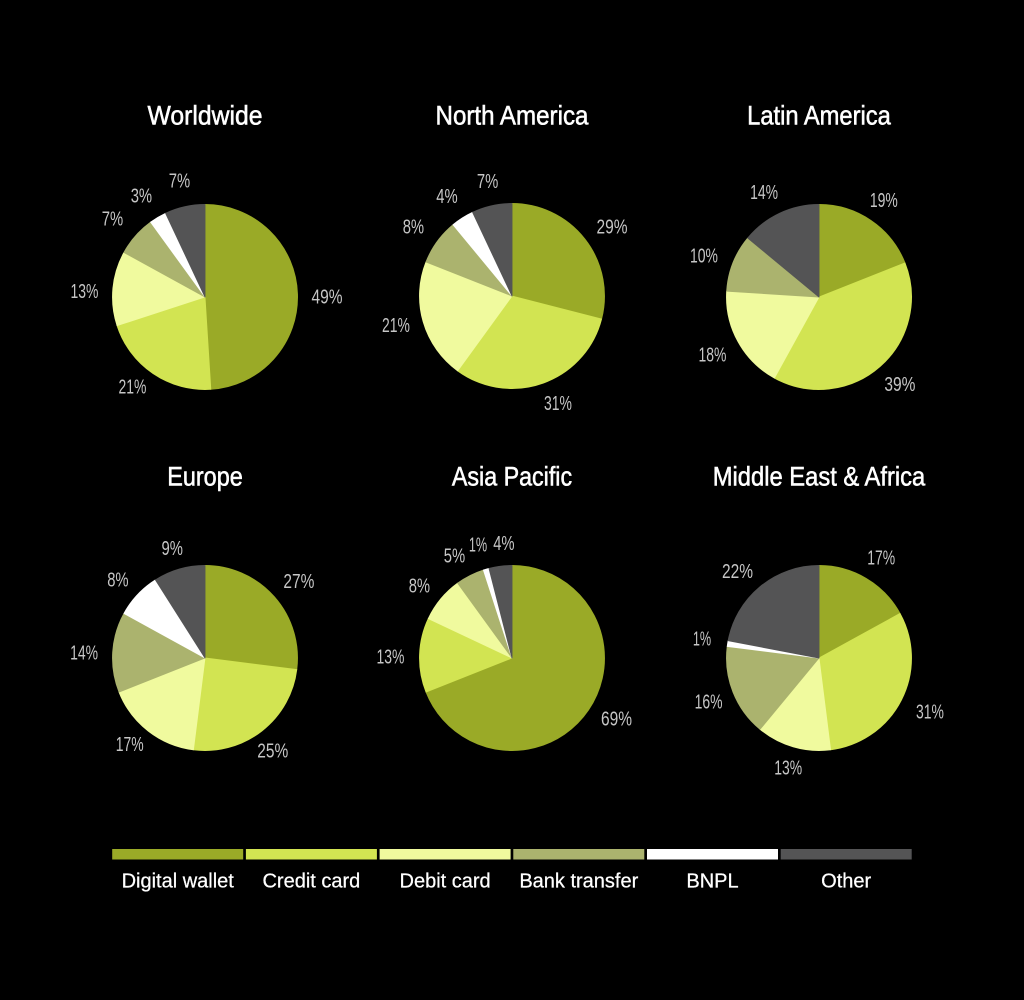  Describe the element at coordinates (454, 555) in the screenshot. I see `svg-text: 5%` at that location.